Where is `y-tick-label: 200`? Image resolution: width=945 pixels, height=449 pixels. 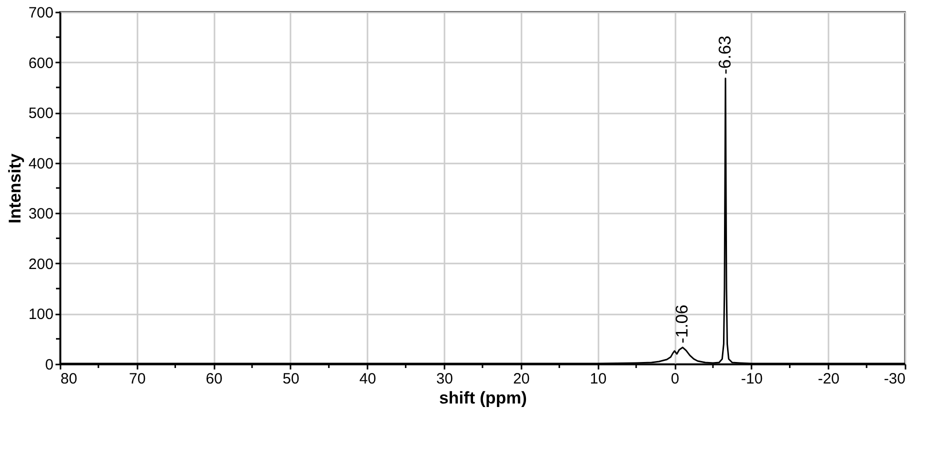
y-tick-label: 200 is located at coordinates (41, 264).